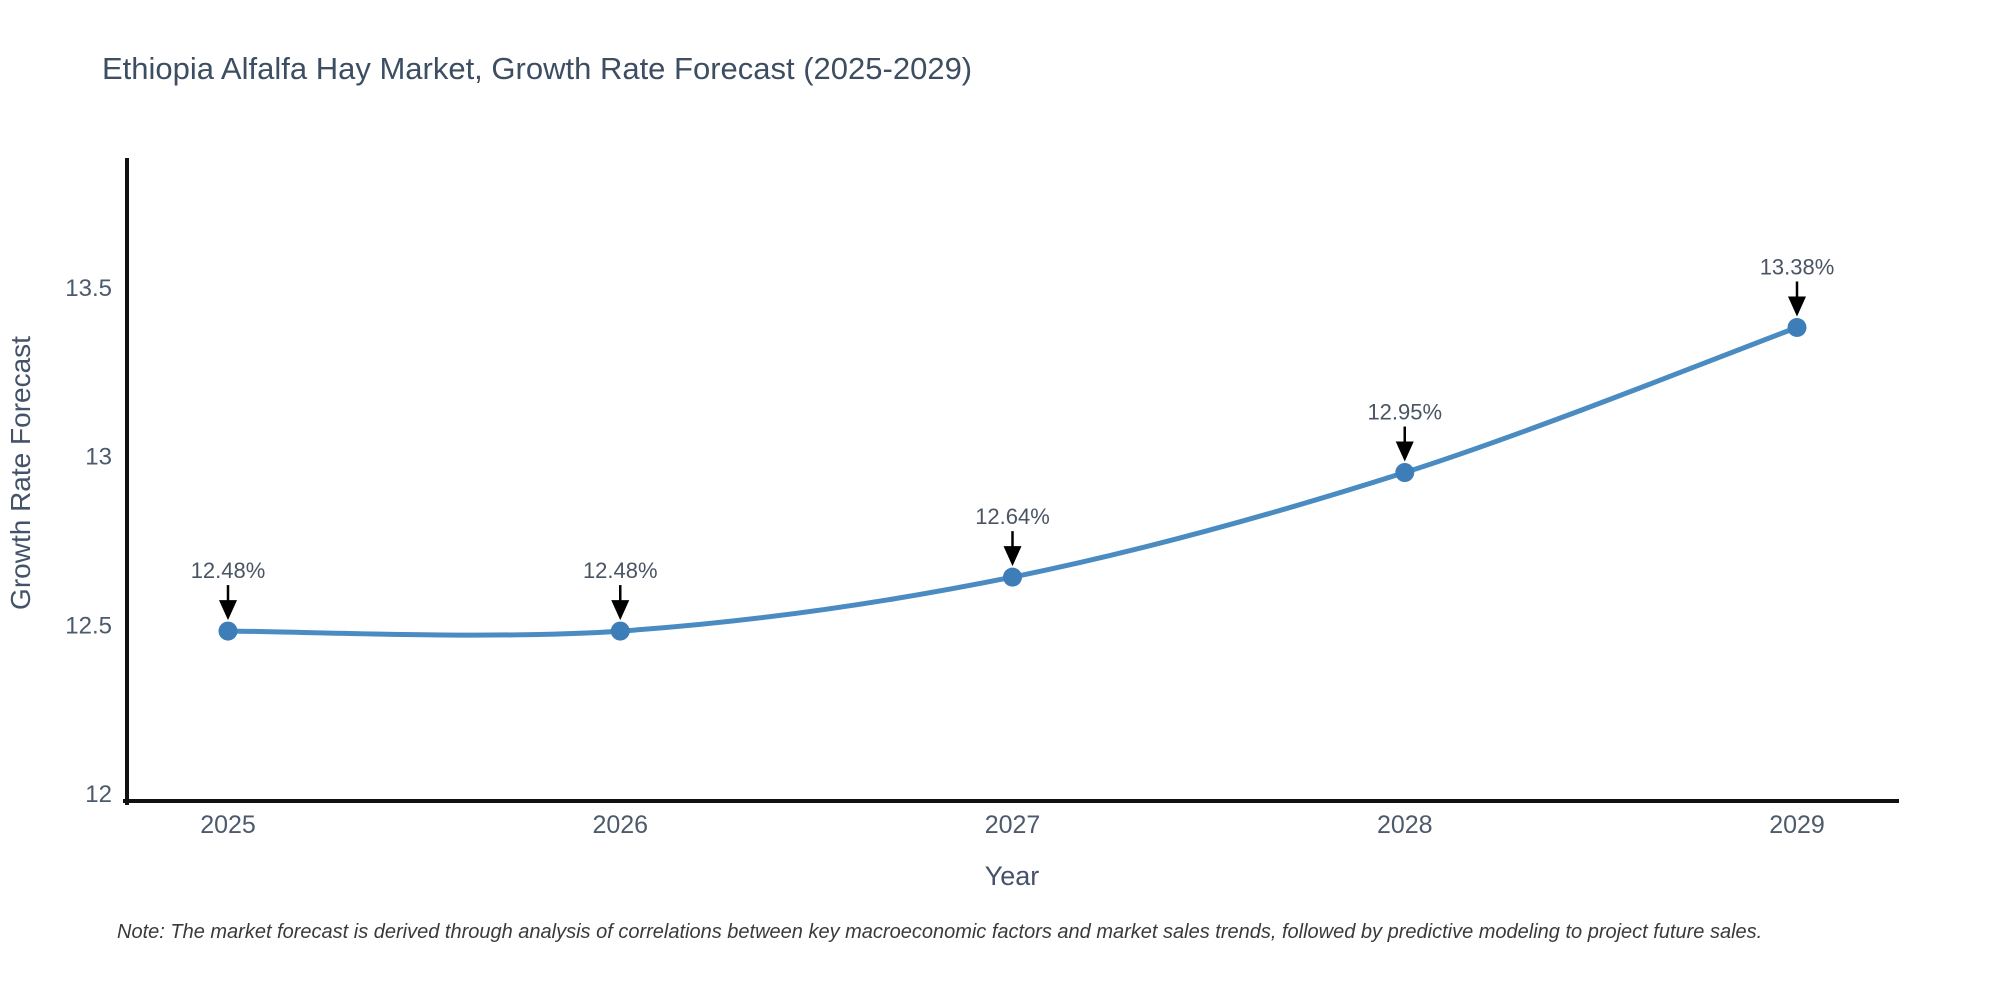  I want to click on x-axis-title: Year, so click(1012, 876).